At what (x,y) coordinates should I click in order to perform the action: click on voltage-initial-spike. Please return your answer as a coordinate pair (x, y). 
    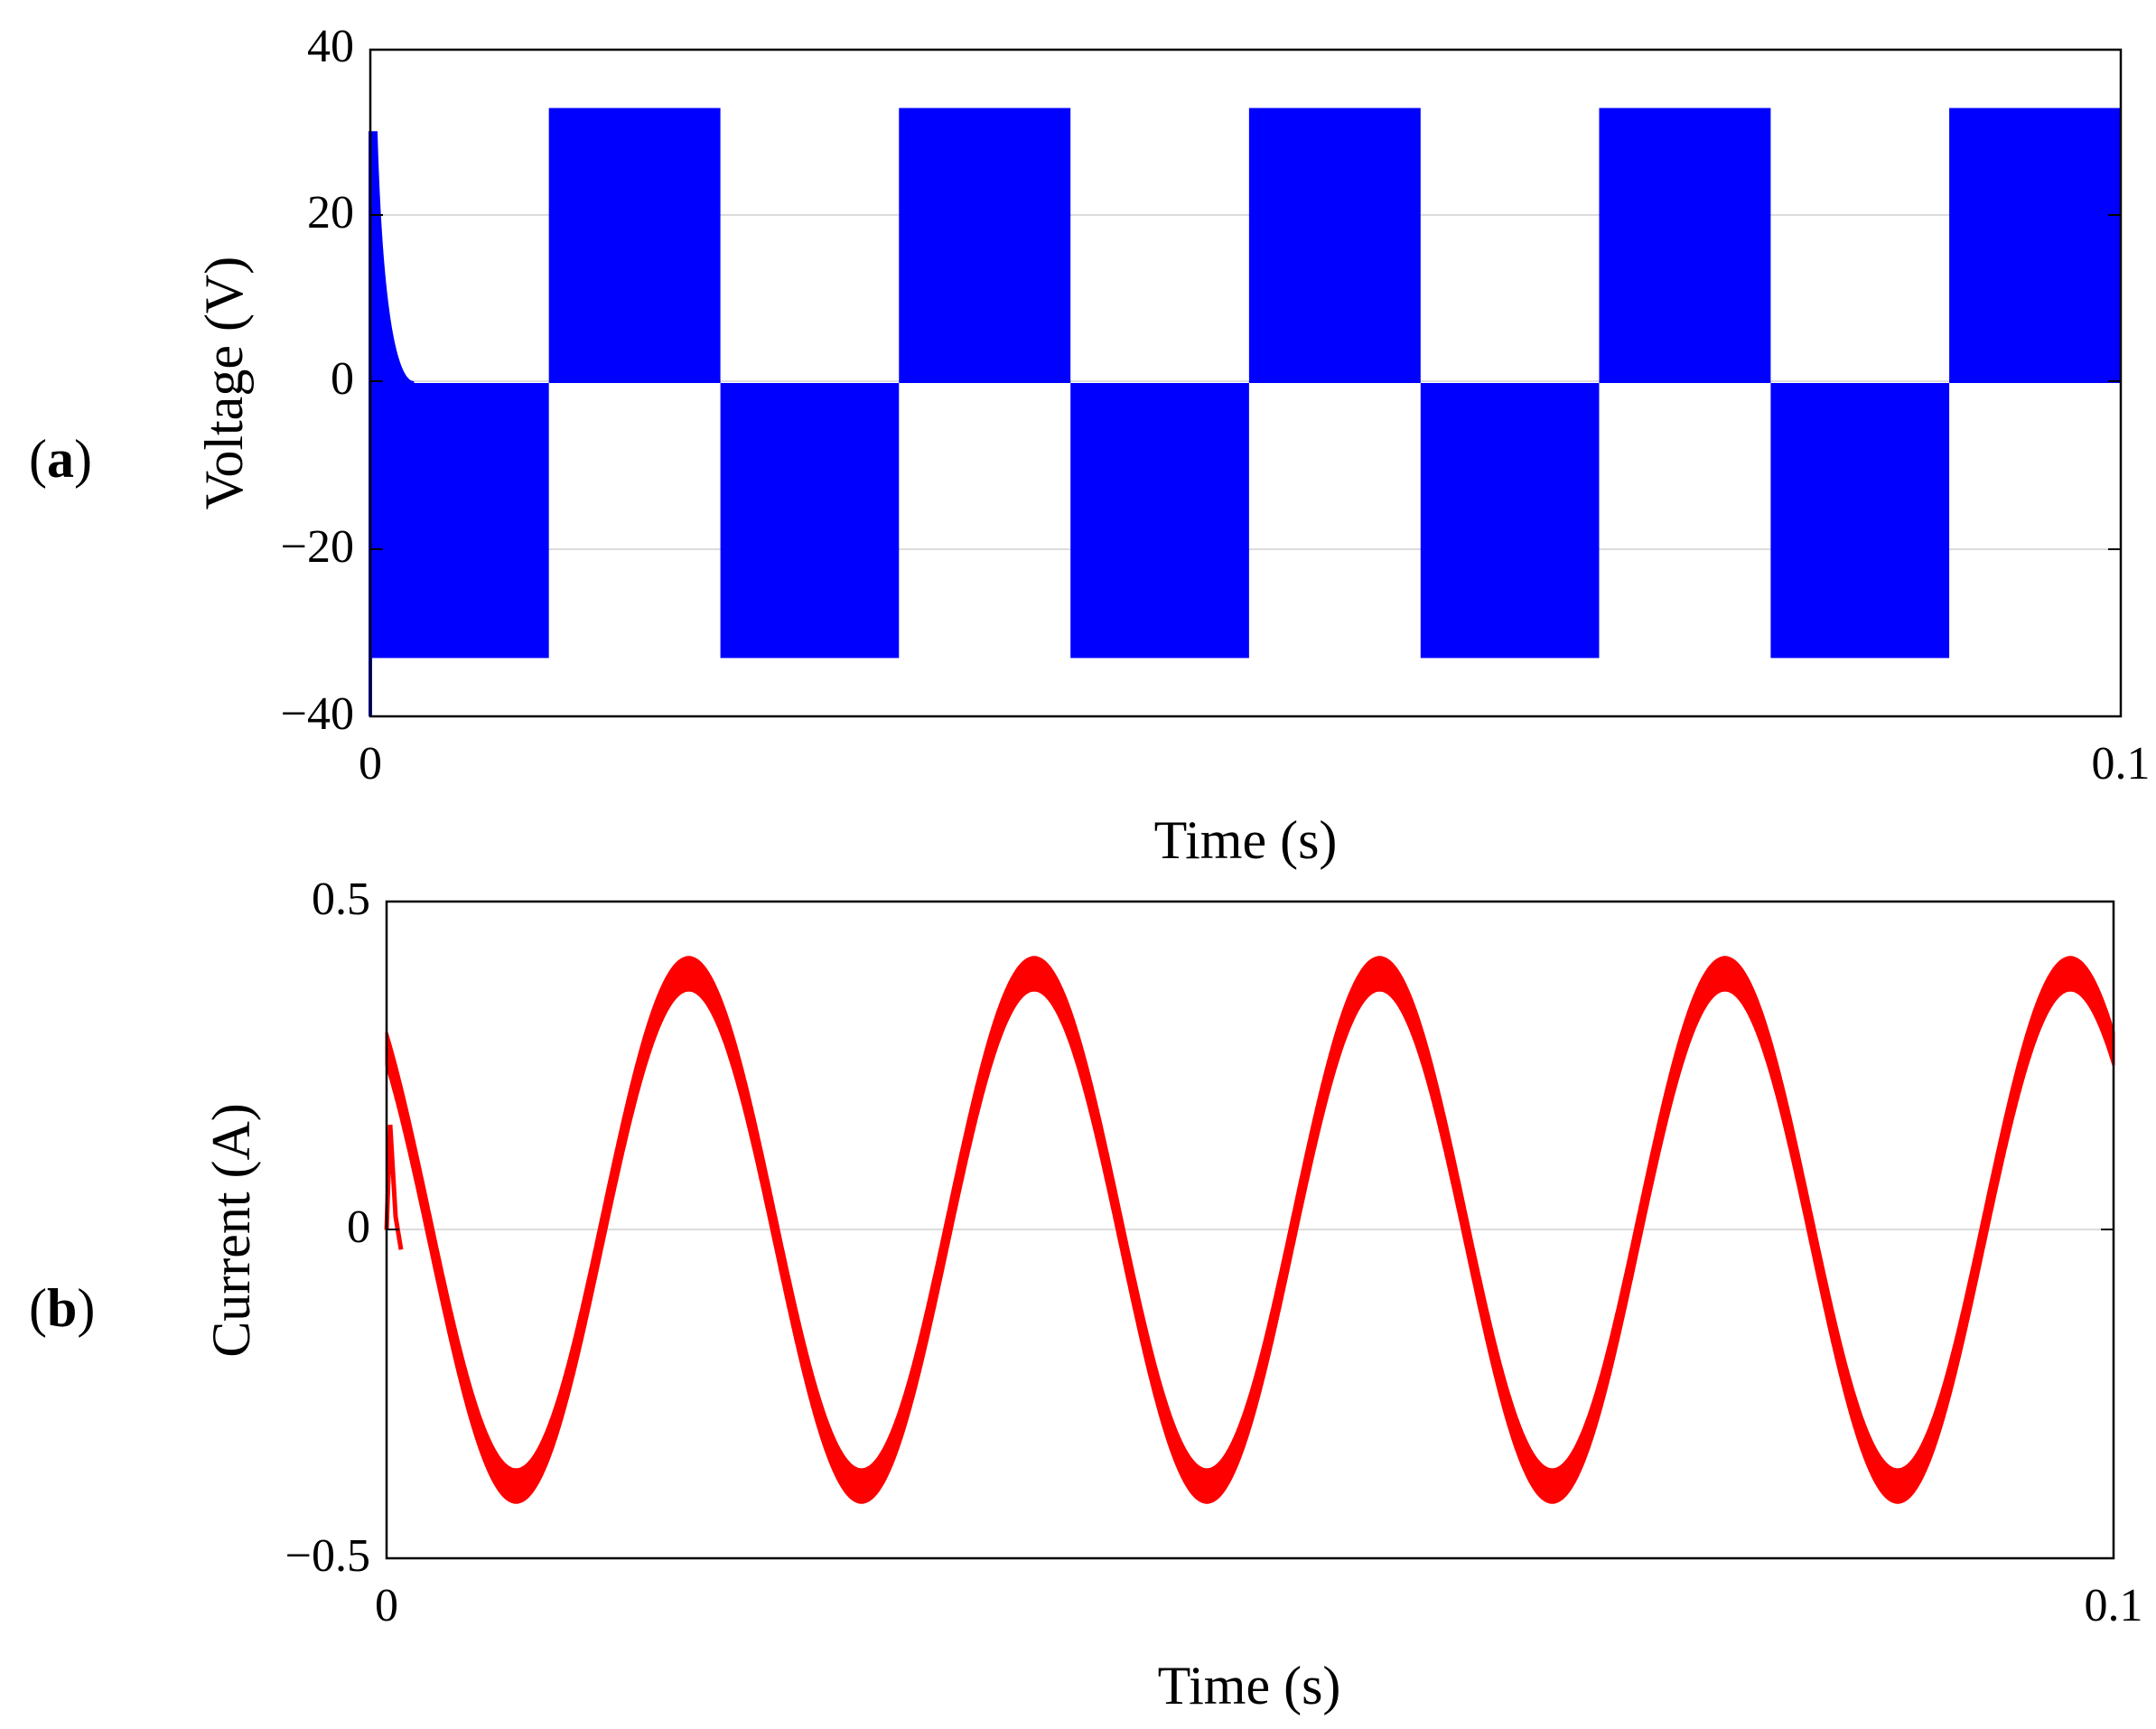
    Looking at the image, I should click on (392, 423).